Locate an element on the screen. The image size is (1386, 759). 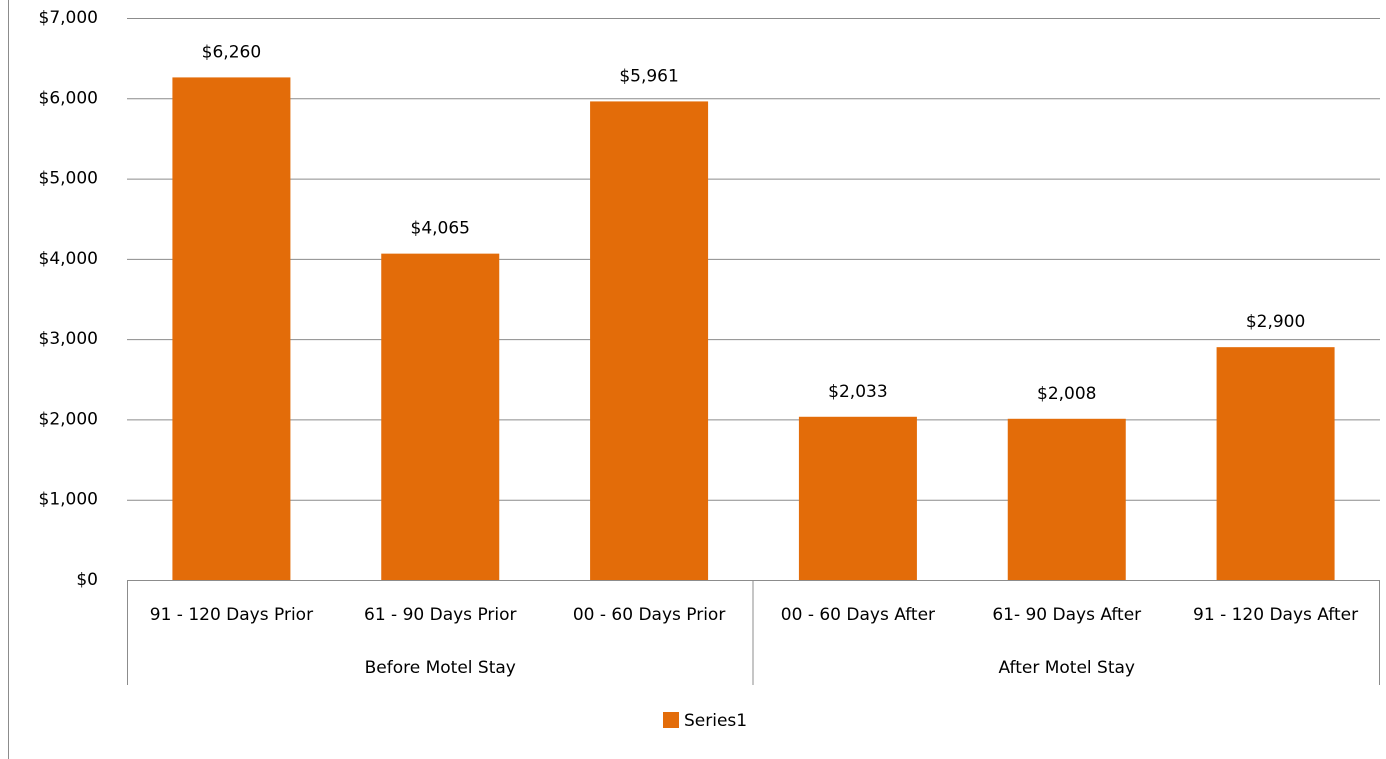
data-label: $2,033 is located at coordinates (857, 392).